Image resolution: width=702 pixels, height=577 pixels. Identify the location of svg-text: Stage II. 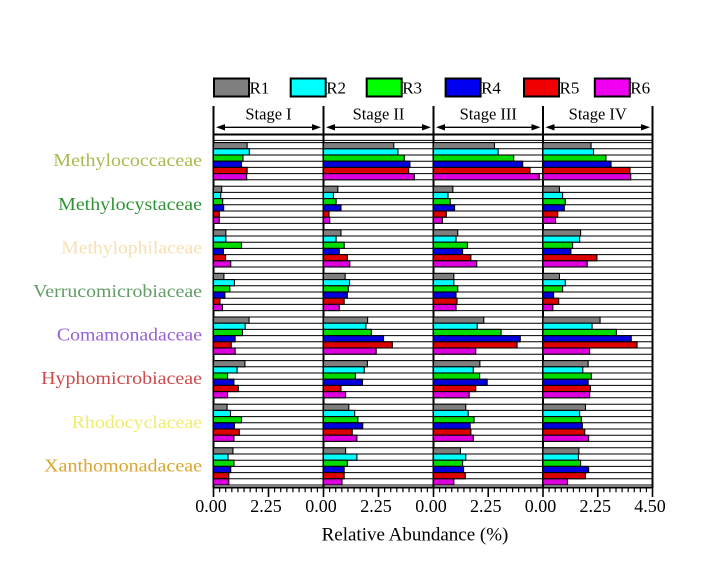
(379, 114).